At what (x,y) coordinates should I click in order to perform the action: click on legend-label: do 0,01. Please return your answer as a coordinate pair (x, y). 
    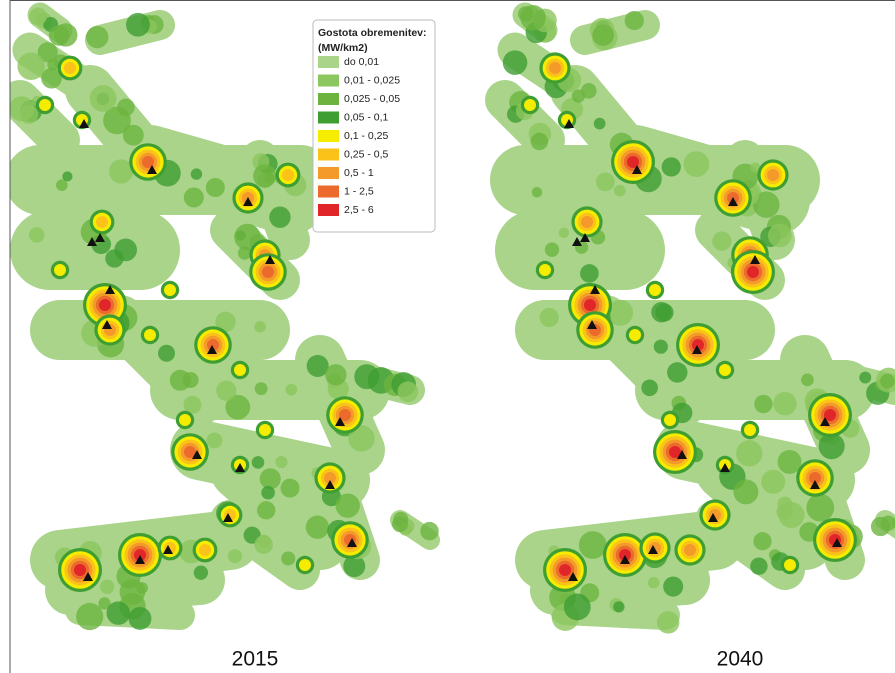
    Looking at the image, I should click on (361, 62).